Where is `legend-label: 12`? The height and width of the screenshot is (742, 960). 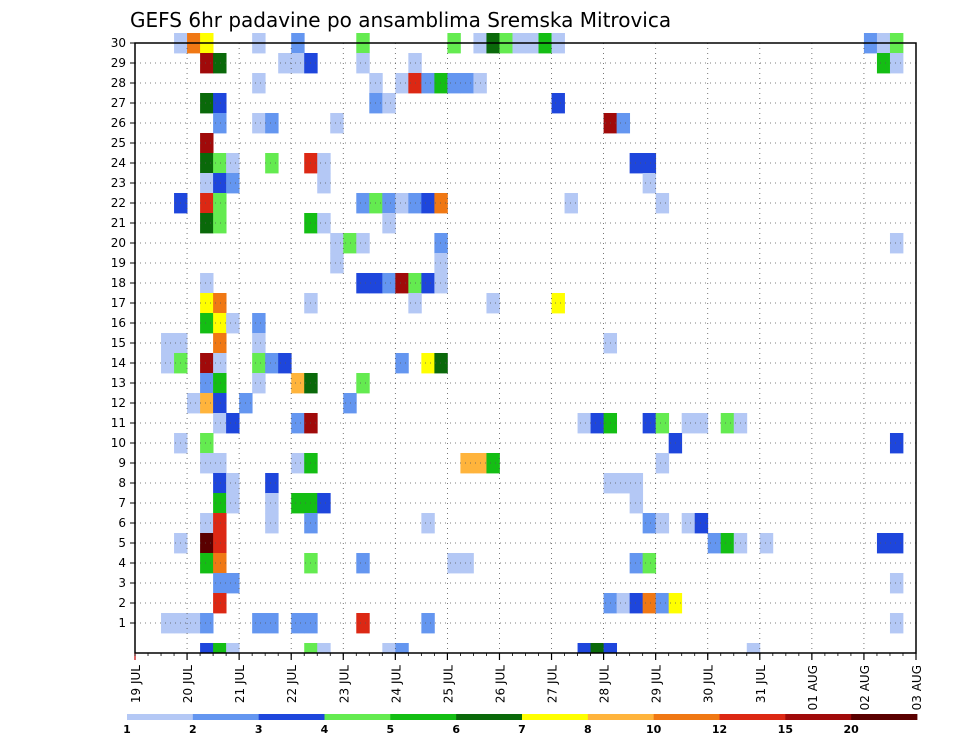 legend-label: 12 is located at coordinates (719, 729).